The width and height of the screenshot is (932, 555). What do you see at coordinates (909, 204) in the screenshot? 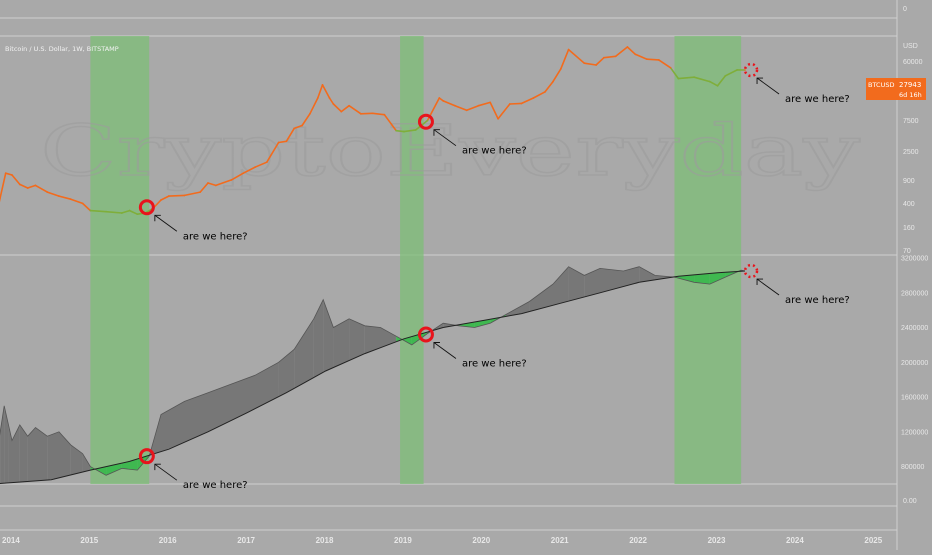
I see `price-scale-tick: 400` at bounding box center [909, 204].